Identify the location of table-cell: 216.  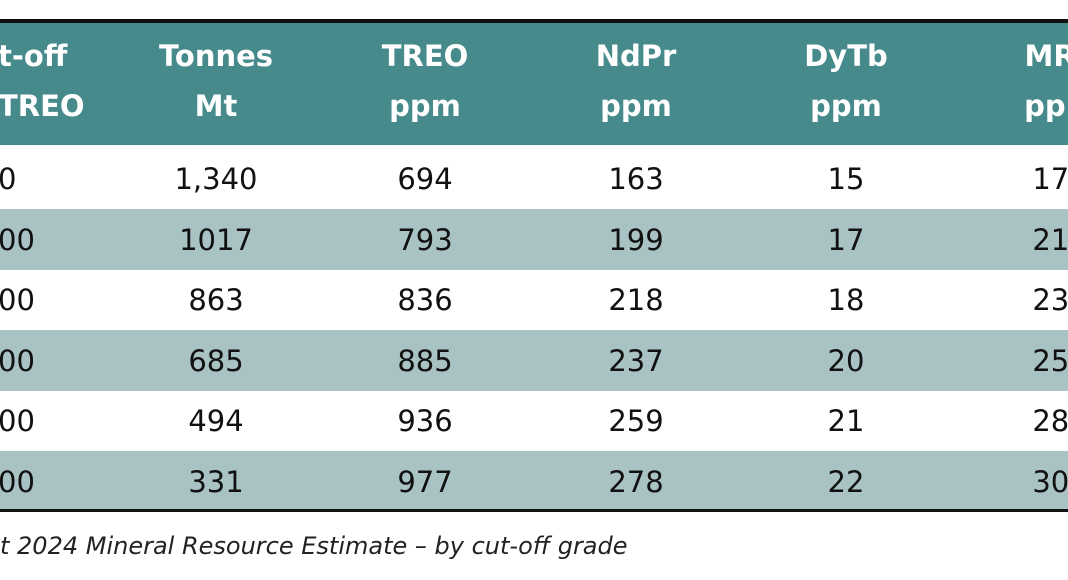
(1050, 239).